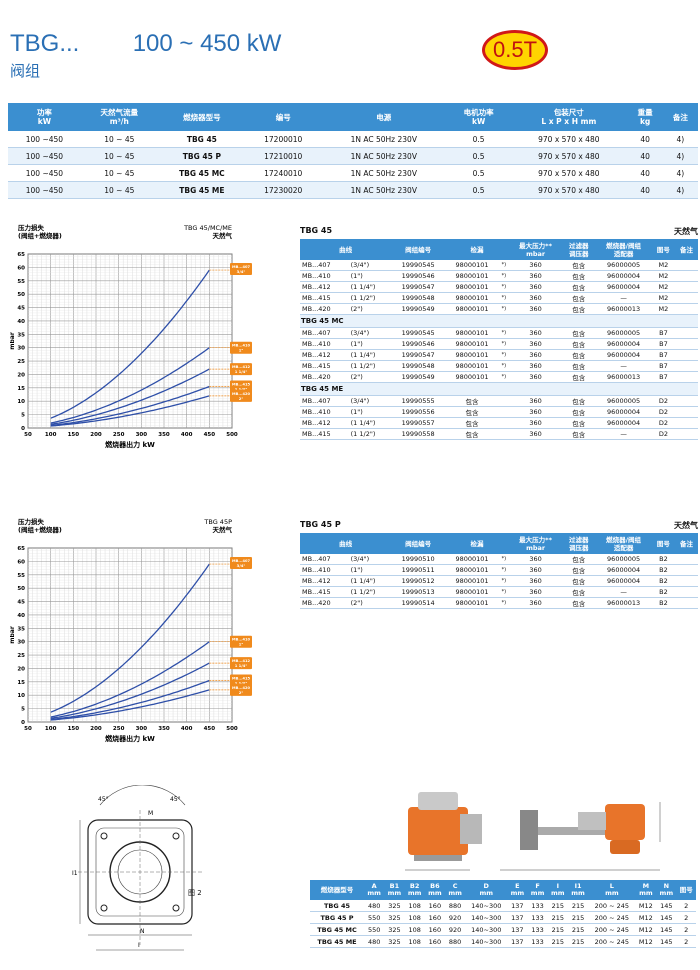 The height and width of the screenshot is (970, 700). What do you see at coordinates (223, 235) in the screenshot?
I see `chart-subtitle: 天然气` at bounding box center [223, 235].